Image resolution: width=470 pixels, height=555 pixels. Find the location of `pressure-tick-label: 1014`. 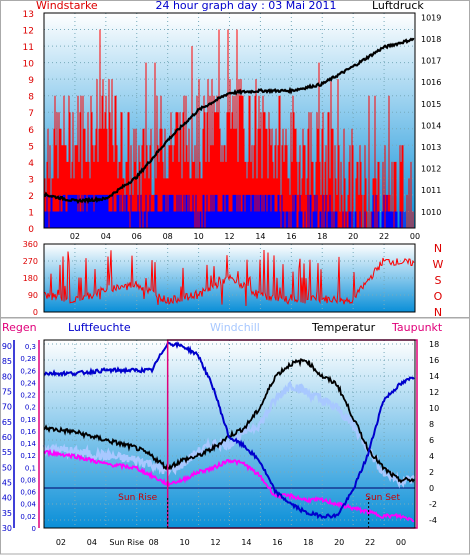

pressure-tick-label: 1014 is located at coordinates (431, 125).